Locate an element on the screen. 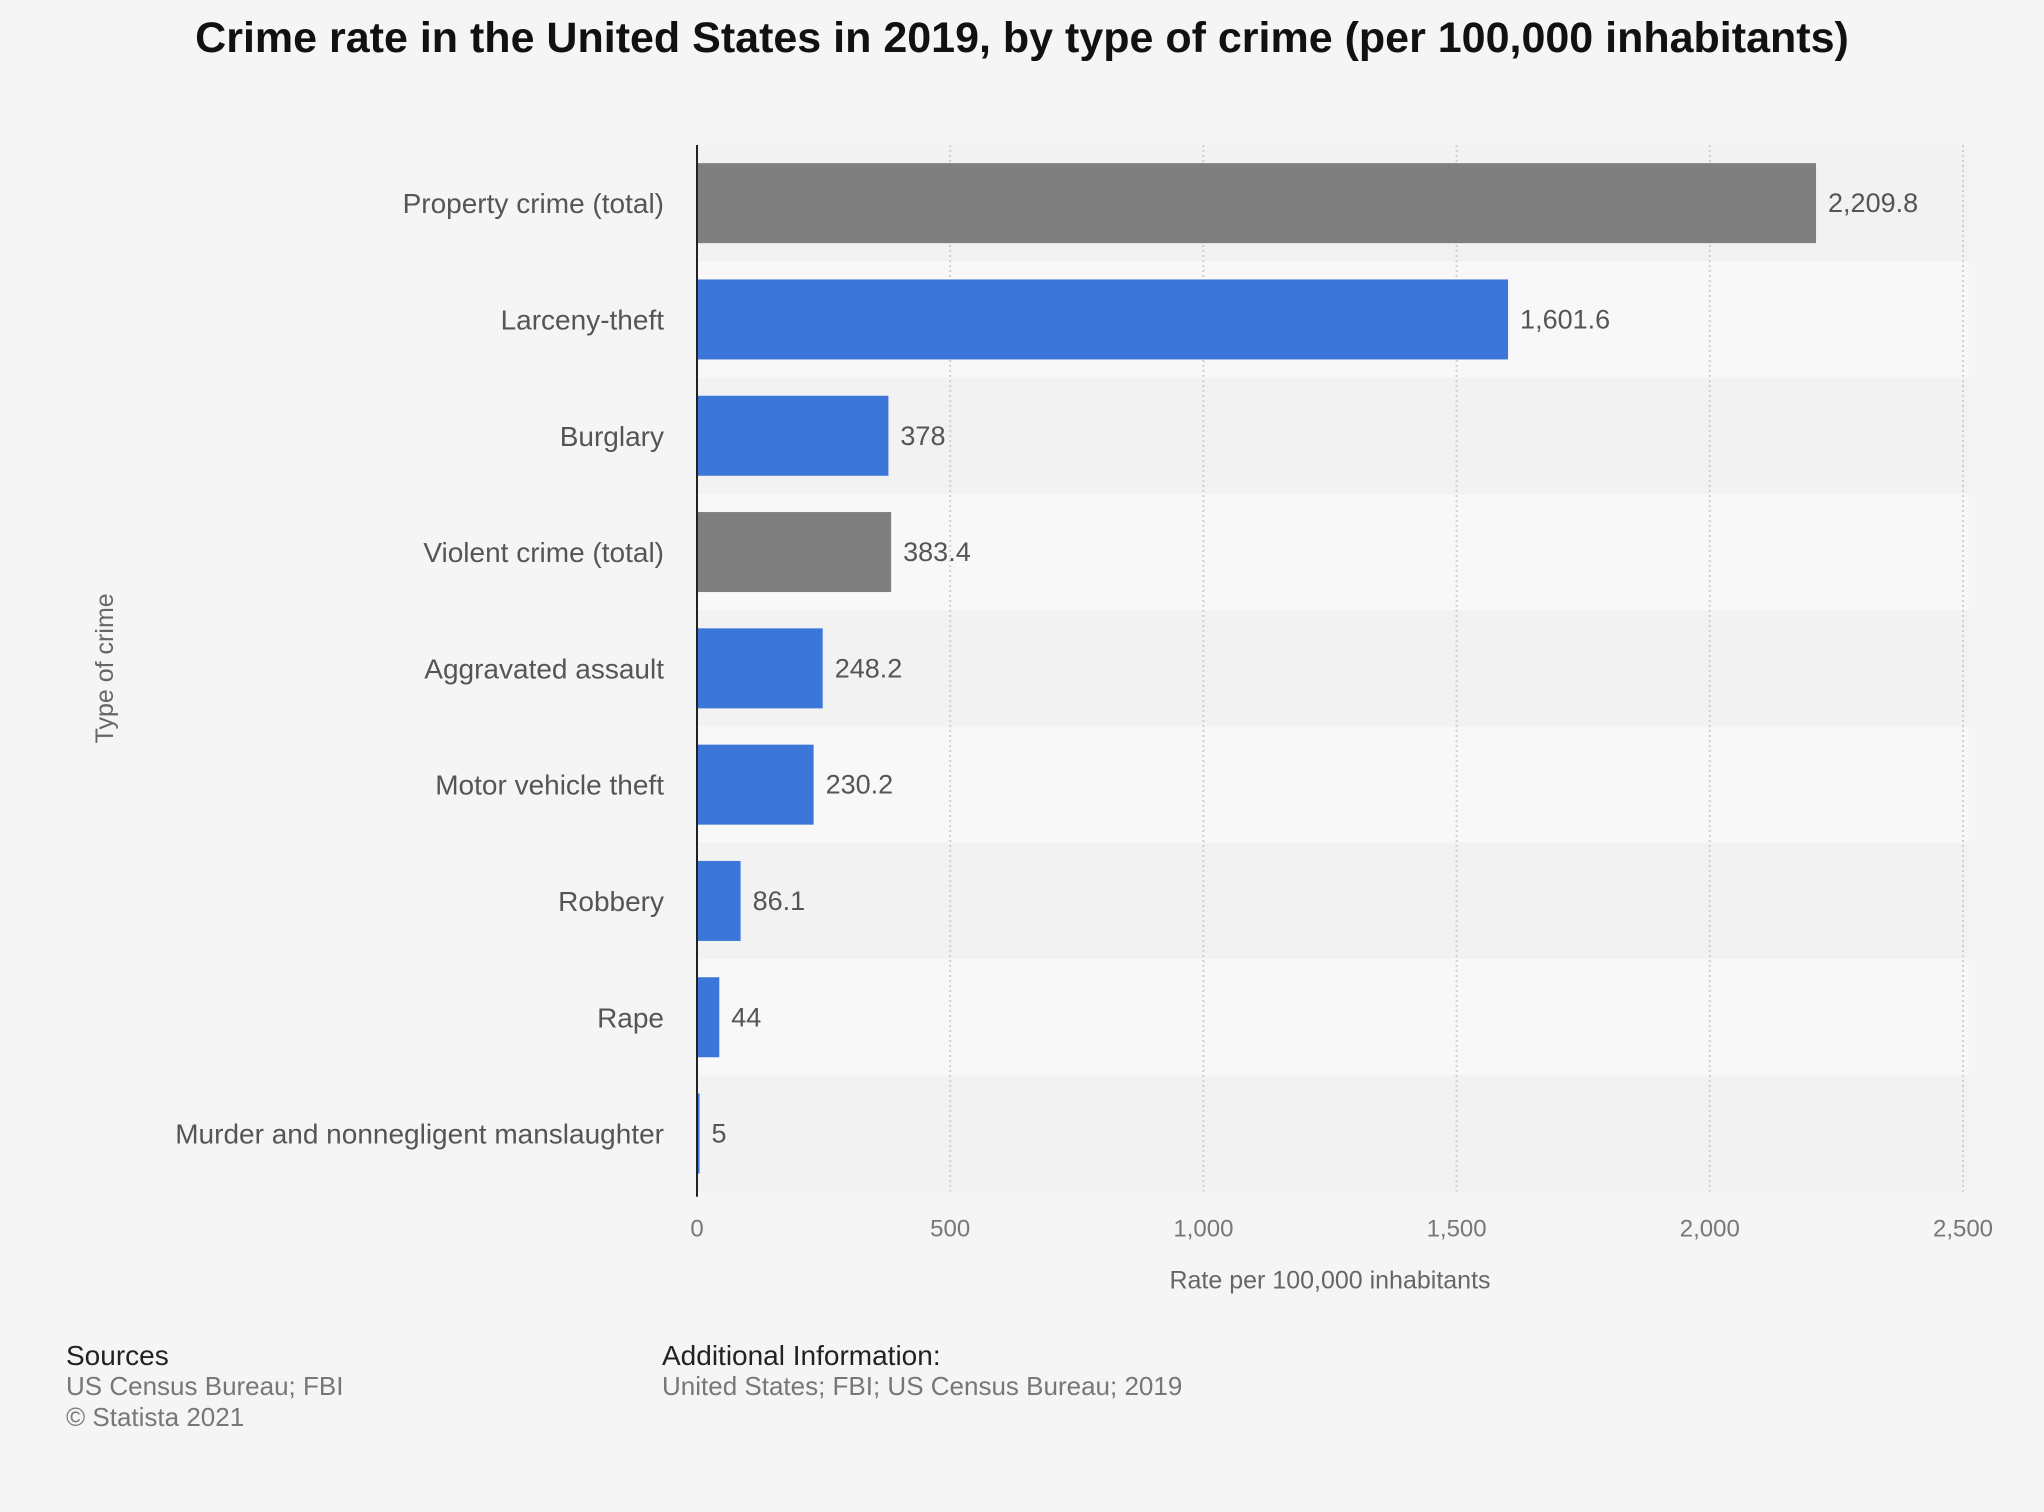 Image resolution: width=2044 pixels, height=1512 pixels. sources-text: US Census Bureau; FBI is located at coordinates (205, 1386).